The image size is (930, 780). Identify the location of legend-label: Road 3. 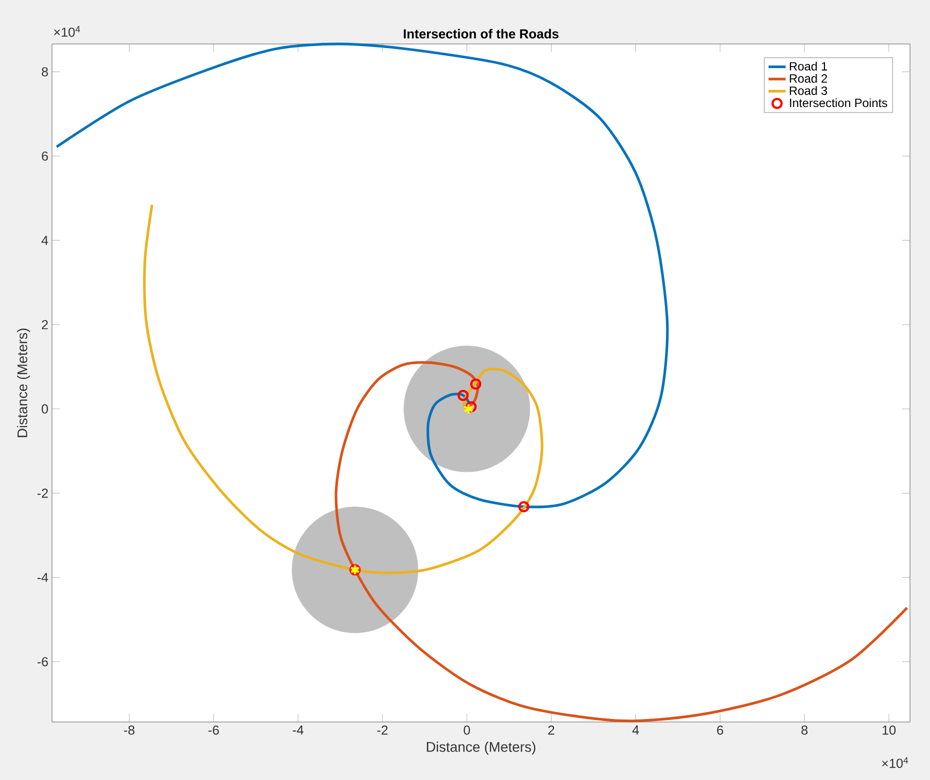
(809, 90).